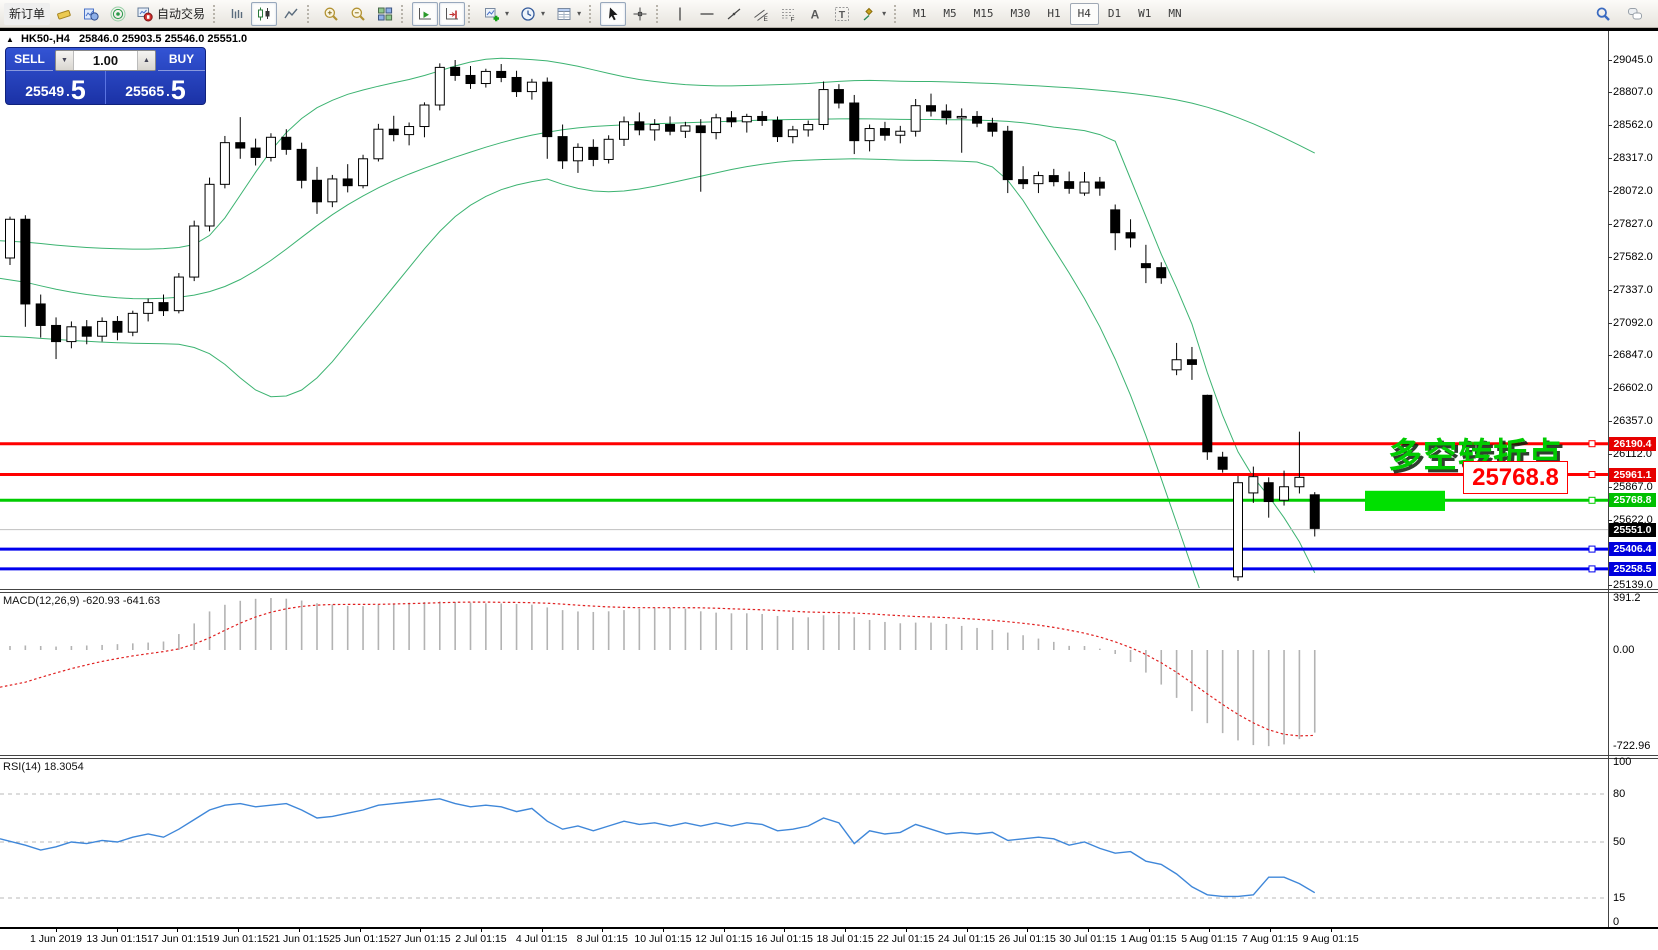 Image resolution: width=1658 pixels, height=950 pixels. What do you see at coordinates (640, 14) in the screenshot?
I see `crosshair-icon` at bounding box center [640, 14].